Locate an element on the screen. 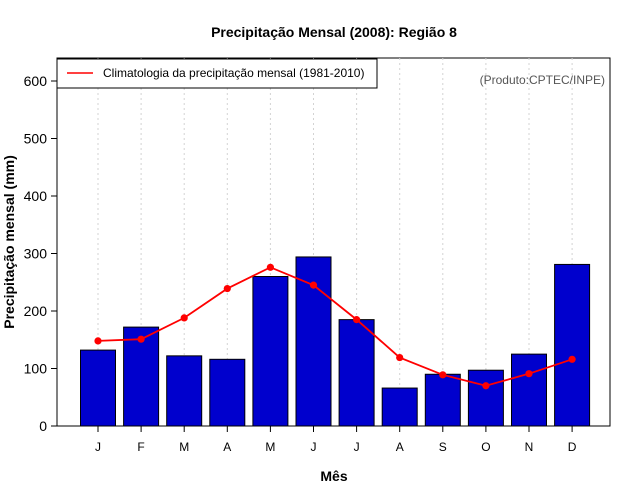 This screenshot has width=640, height=500. y-axis: 0 100 200 300 400 500 600 is located at coordinates (40, 253).